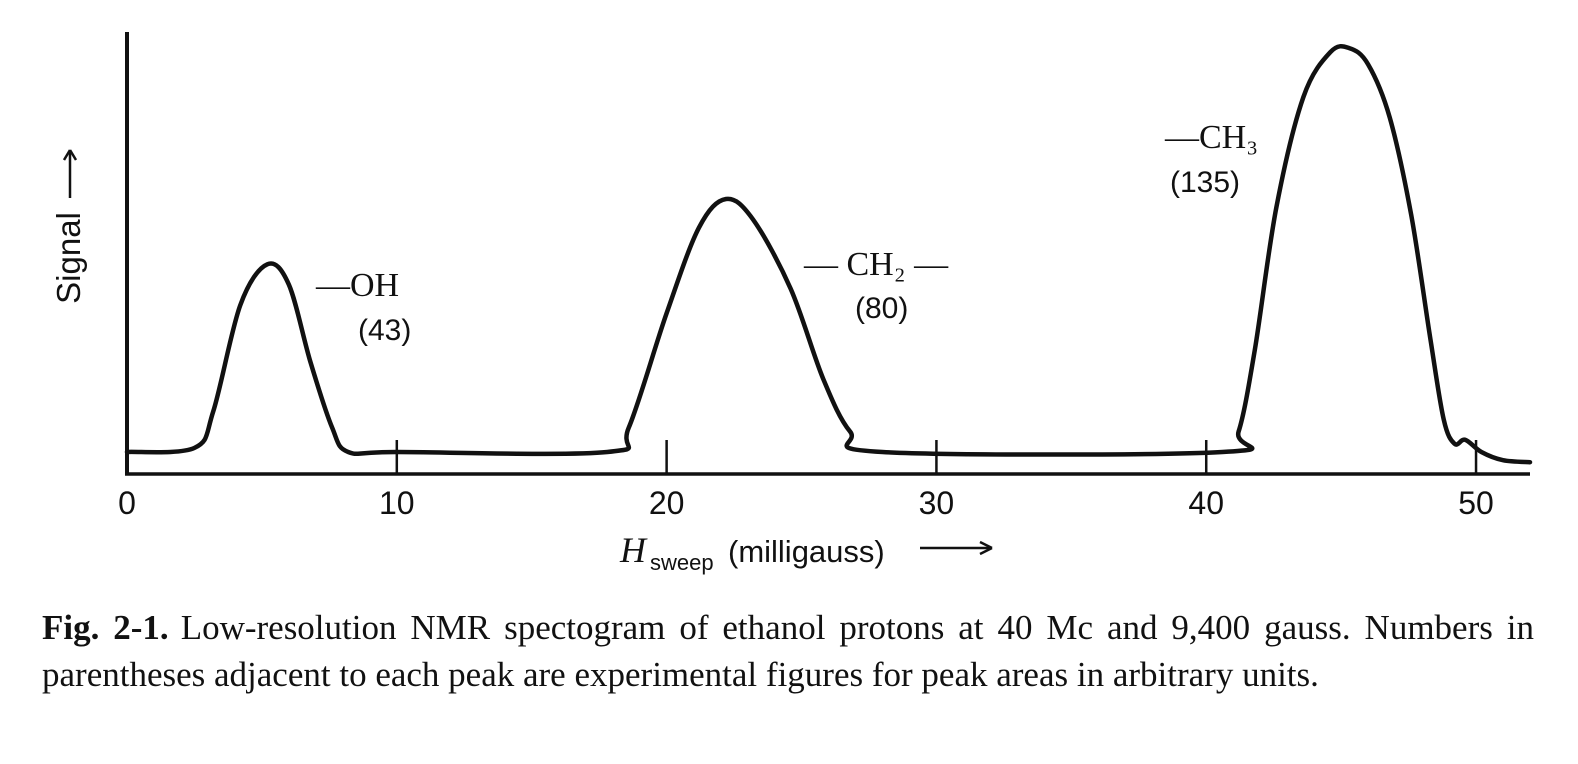 This screenshot has width=1578, height=764. Describe the element at coordinates (1476, 503) in the screenshot. I see `x-tick-label-50: 50` at that location.